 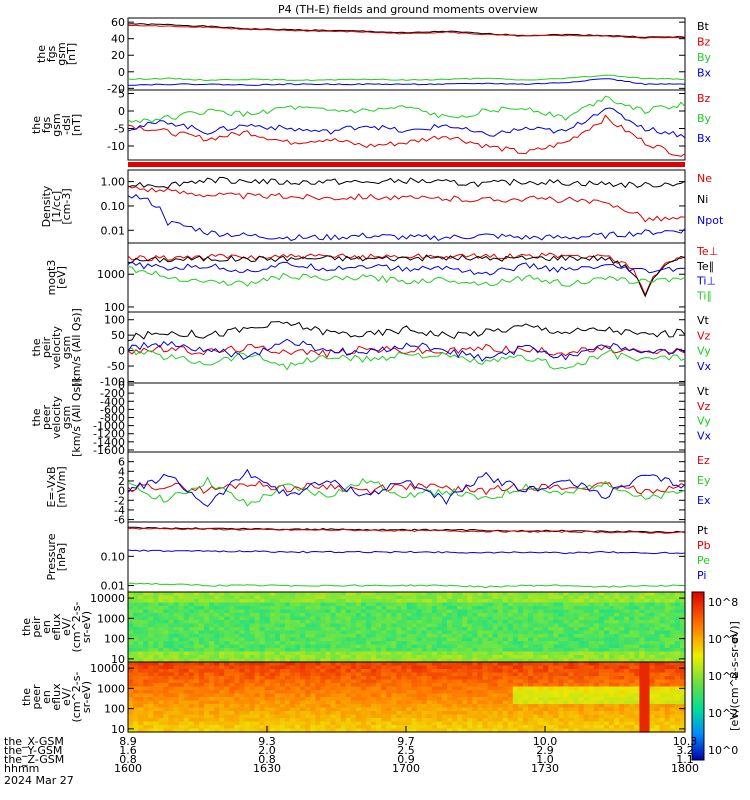 What do you see at coordinates (406, 276) in the screenshot?
I see `series-line-Ti∥` at bounding box center [406, 276].